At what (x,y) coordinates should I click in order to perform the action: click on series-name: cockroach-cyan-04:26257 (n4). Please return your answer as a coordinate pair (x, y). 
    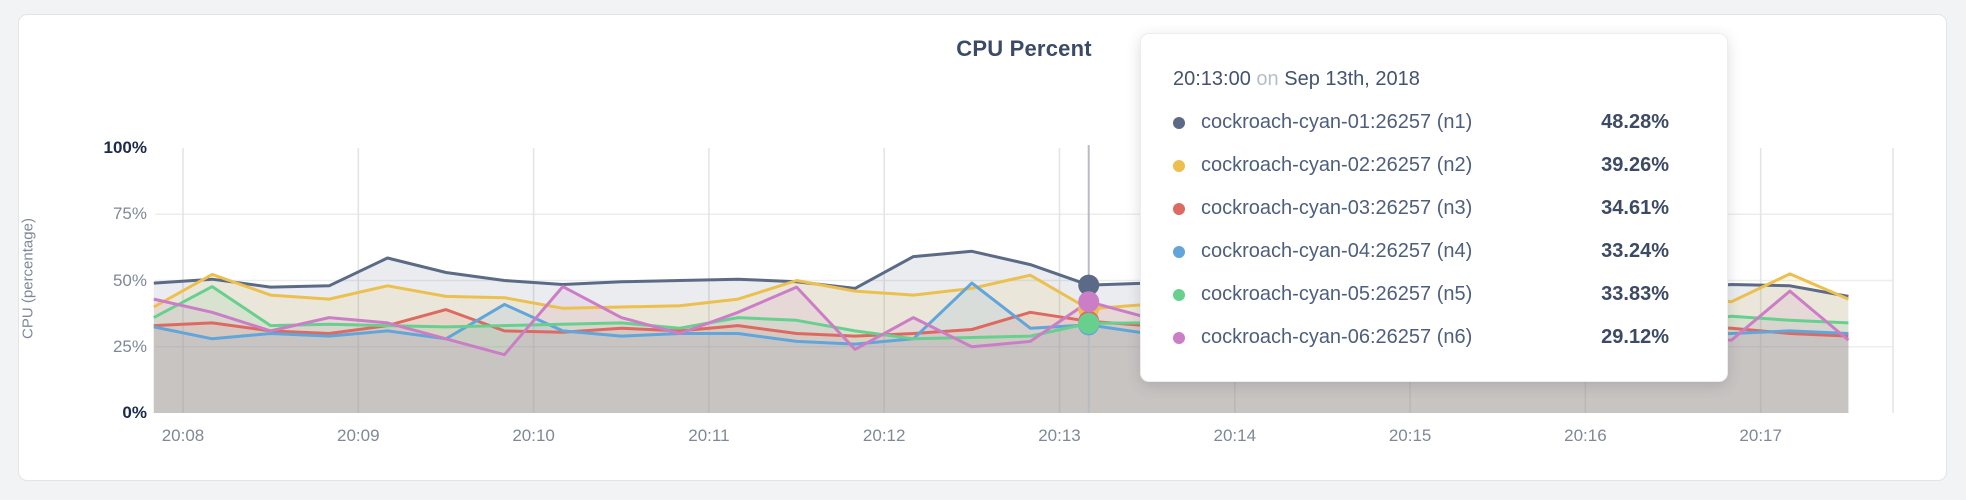
    Looking at the image, I should click on (1337, 251).